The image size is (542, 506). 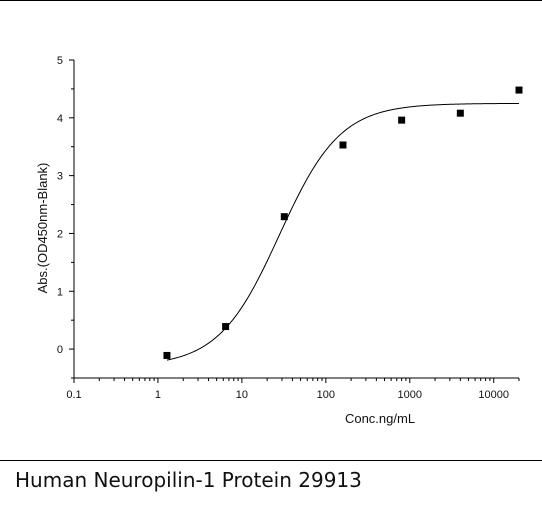 What do you see at coordinates (271, 460) in the screenshot?
I see `caption-divider` at bounding box center [271, 460].